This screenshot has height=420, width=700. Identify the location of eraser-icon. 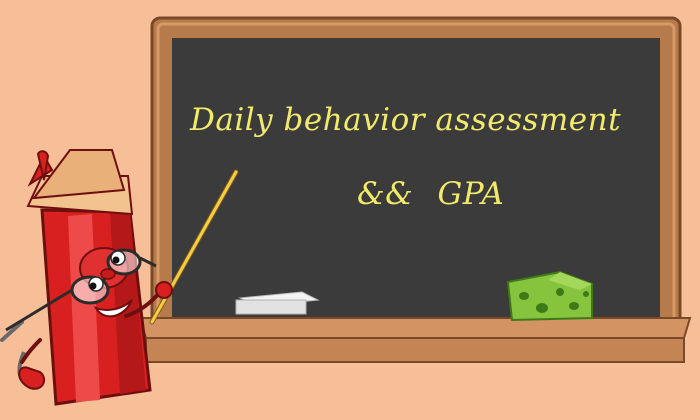
(277, 303).